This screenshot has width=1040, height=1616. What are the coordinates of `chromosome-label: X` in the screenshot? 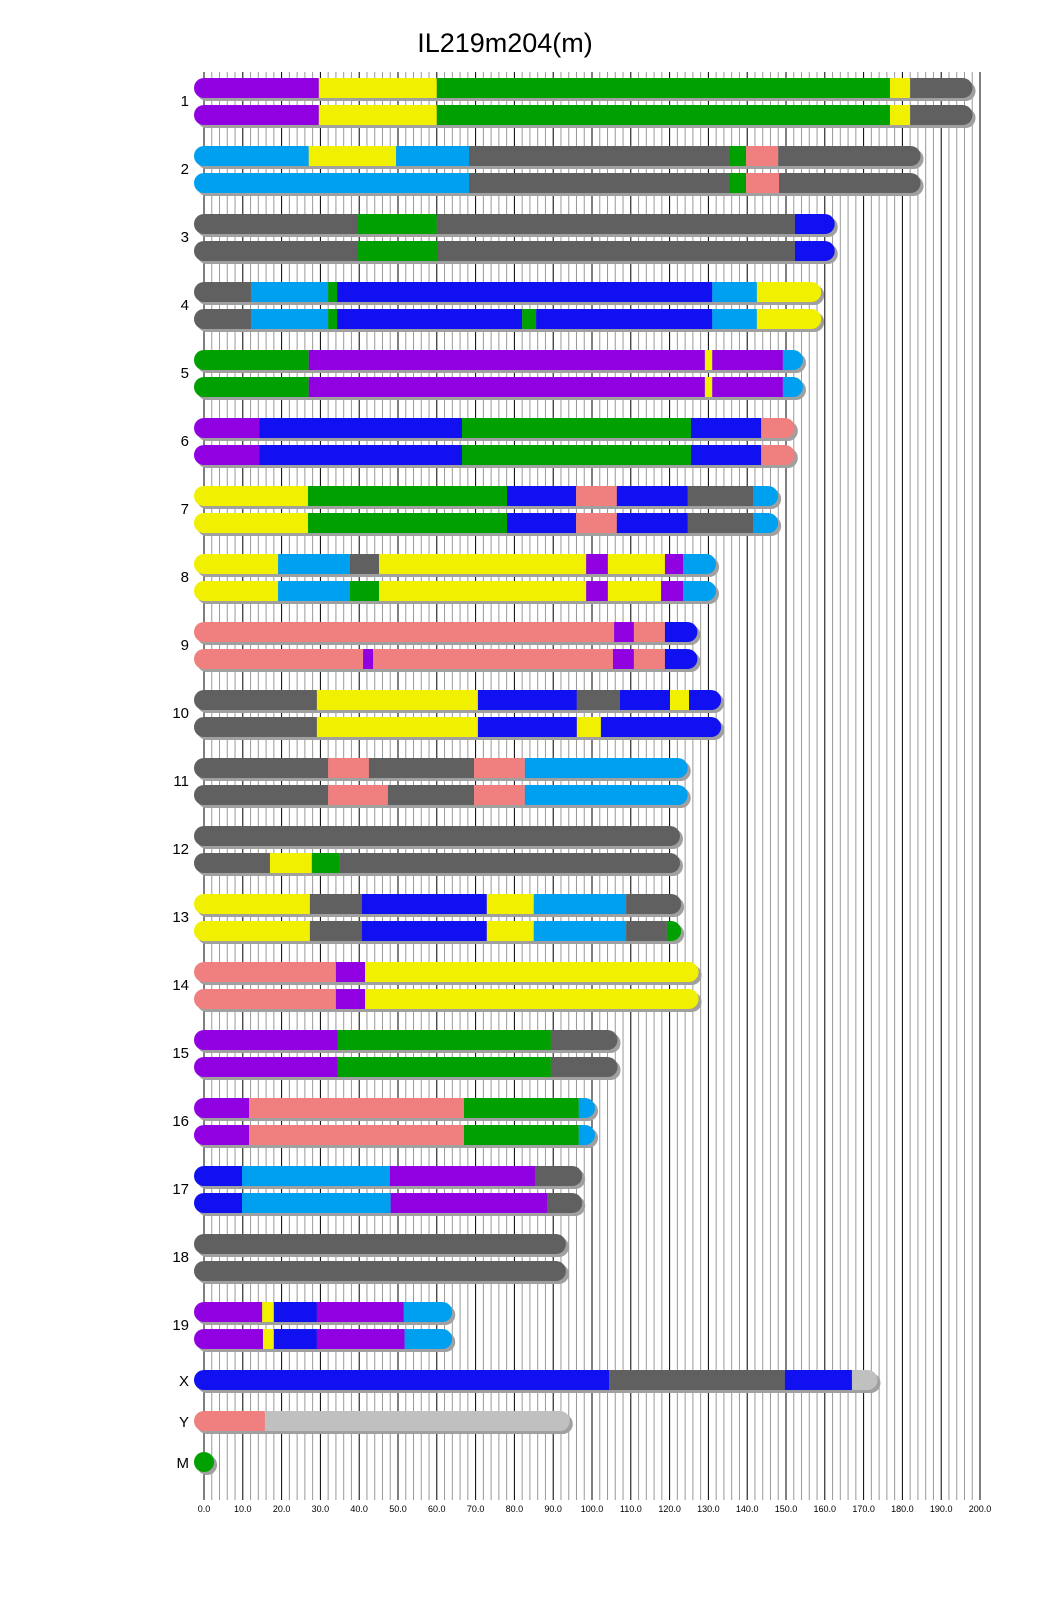 It's located at (184, 1381).